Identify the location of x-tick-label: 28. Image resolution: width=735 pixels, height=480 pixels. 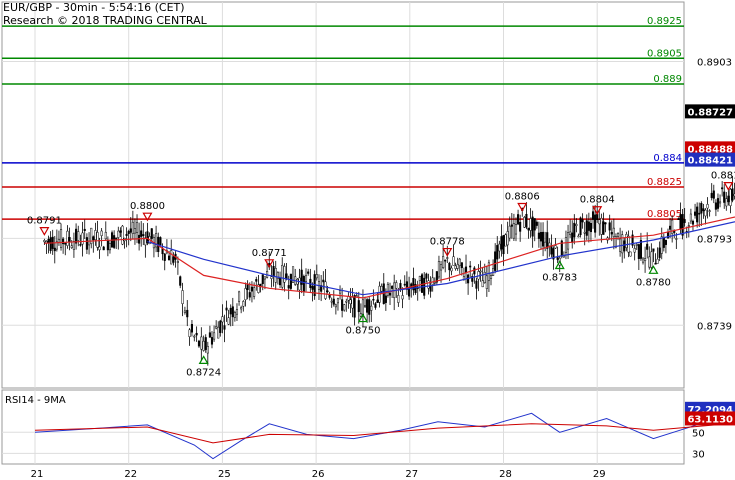
(505, 474).